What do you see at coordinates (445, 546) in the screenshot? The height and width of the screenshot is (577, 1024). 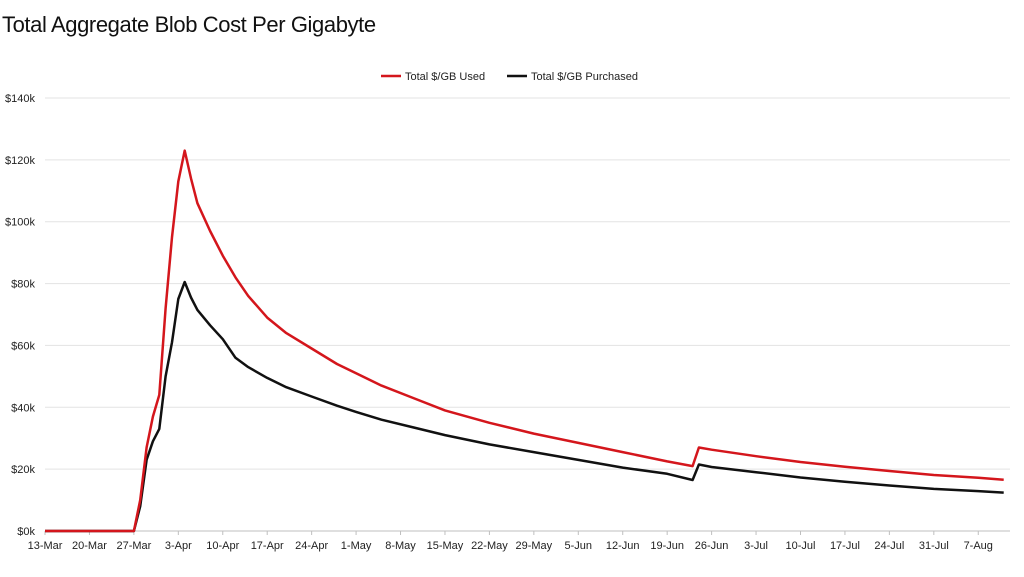 I see `x-tick-label: 15-May` at bounding box center [445, 546].